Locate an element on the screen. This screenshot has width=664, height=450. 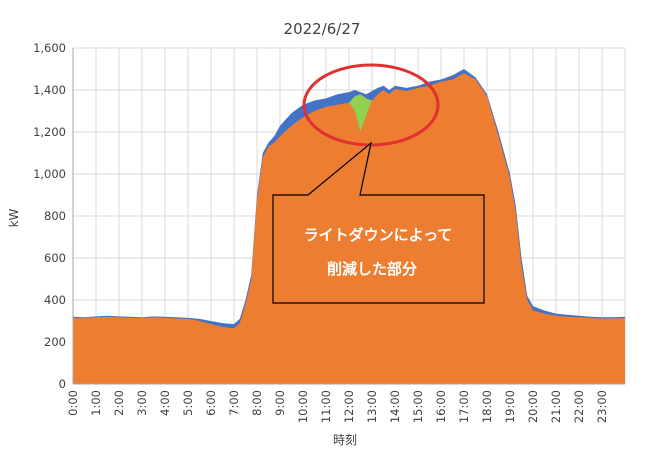
x-tick-label: 14:00 is located at coordinates (395, 406).